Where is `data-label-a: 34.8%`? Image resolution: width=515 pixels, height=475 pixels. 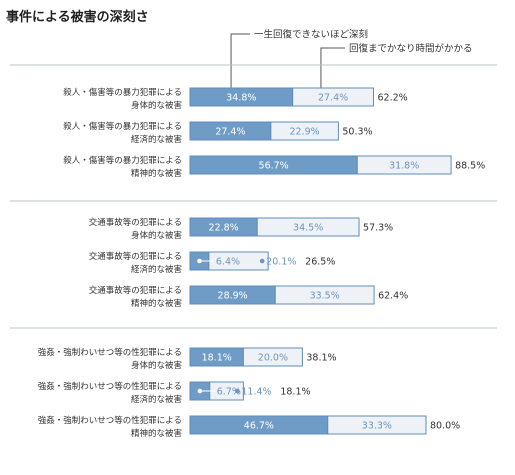
data-label-a: 34.8% is located at coordinates (241, 98).